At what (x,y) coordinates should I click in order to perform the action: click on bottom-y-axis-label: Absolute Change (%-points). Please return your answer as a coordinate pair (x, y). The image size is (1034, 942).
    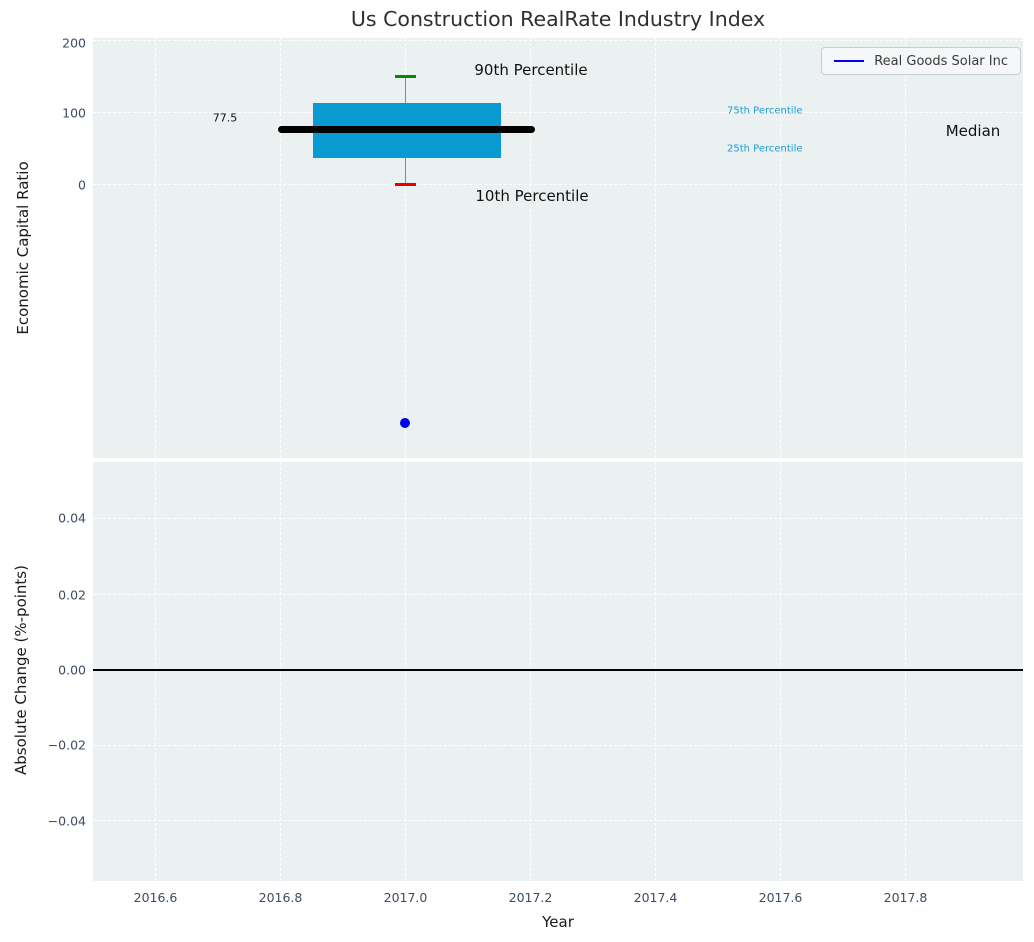
    Looking at the image, I should click on (21, 670).